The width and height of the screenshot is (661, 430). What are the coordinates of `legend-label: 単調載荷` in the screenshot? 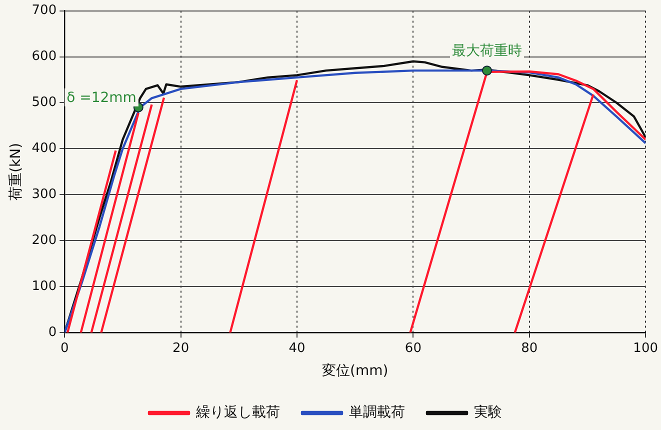 It's located at (377, 412).